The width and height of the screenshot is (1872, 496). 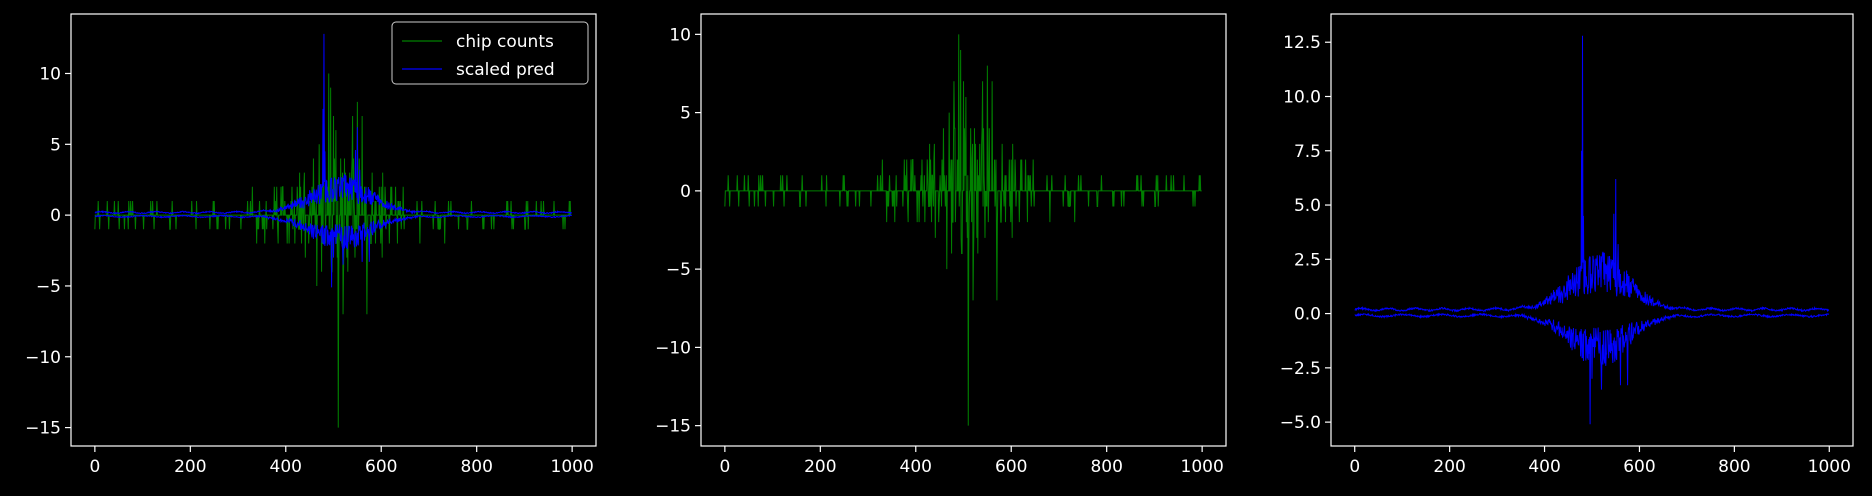 I want to click on y-tick-label: −2.5, so click(x=1300, y=369).